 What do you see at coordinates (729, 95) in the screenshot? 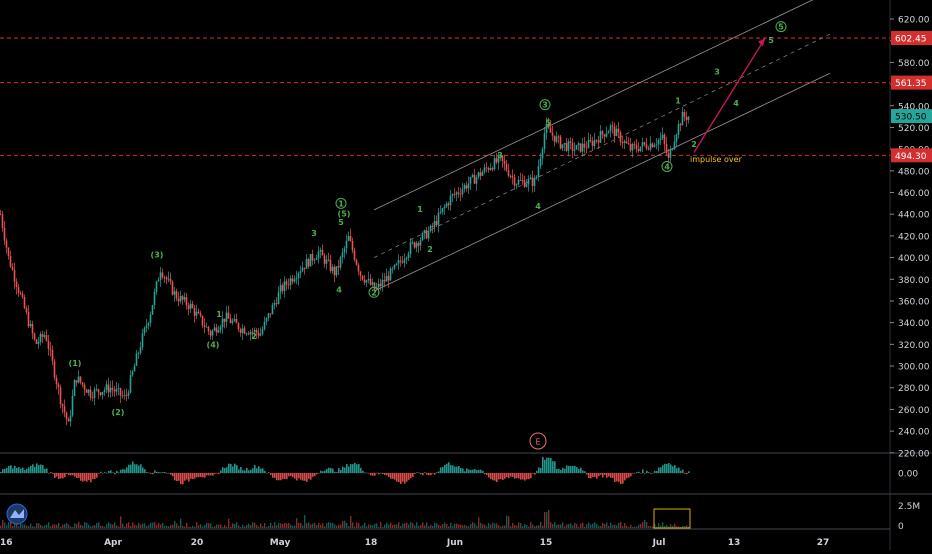
I see `projection-arrow` at bounding box center [729, 95].